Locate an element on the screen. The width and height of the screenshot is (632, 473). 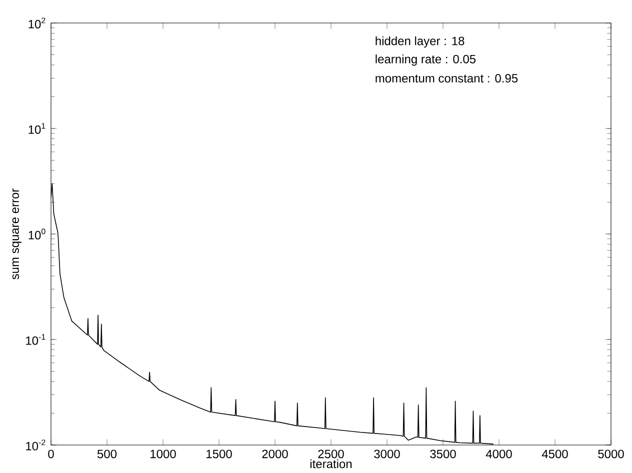
annotation: momentum constant : 0.95 is located at coordinates (447, 78).